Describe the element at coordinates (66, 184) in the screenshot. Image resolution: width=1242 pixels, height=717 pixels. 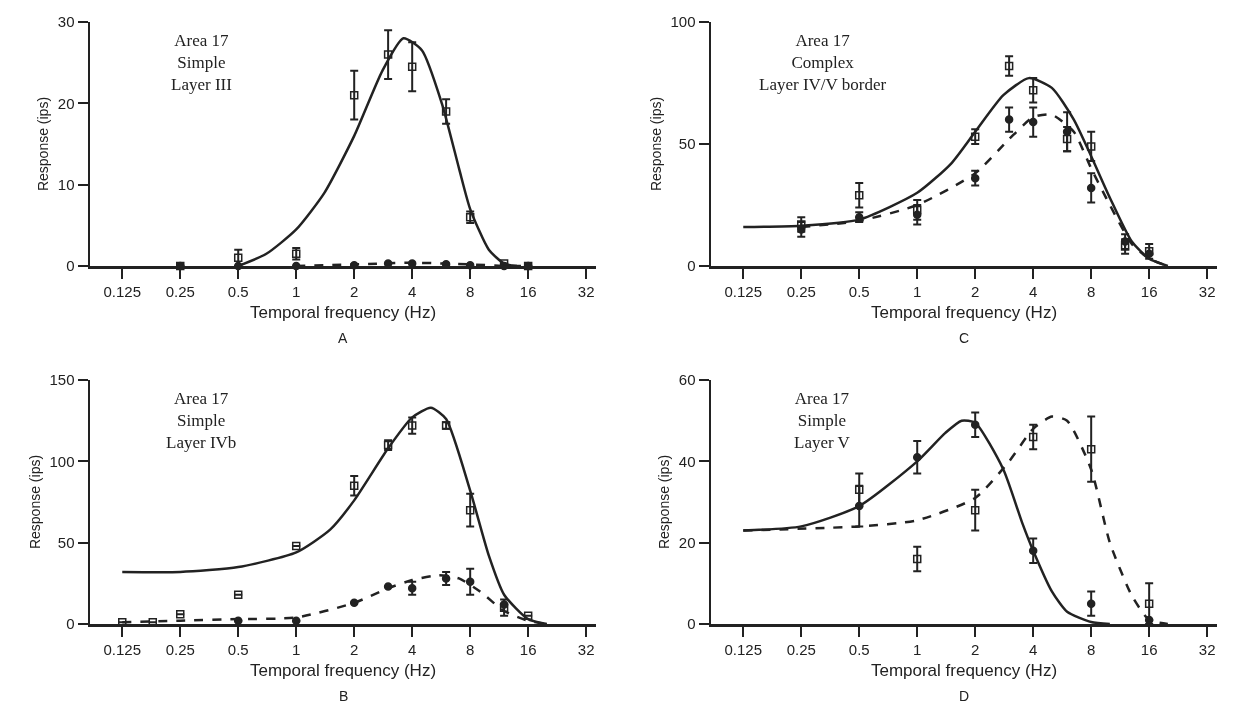
I see `y-tick-label: 10` at that location.